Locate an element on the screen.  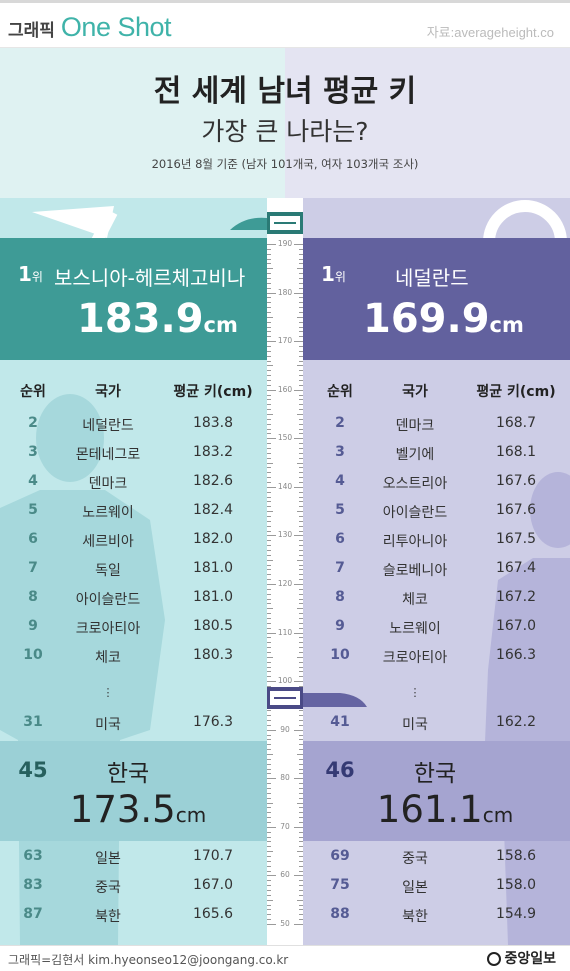
men-korea-unit: cm is located at coordinates (191, 815).